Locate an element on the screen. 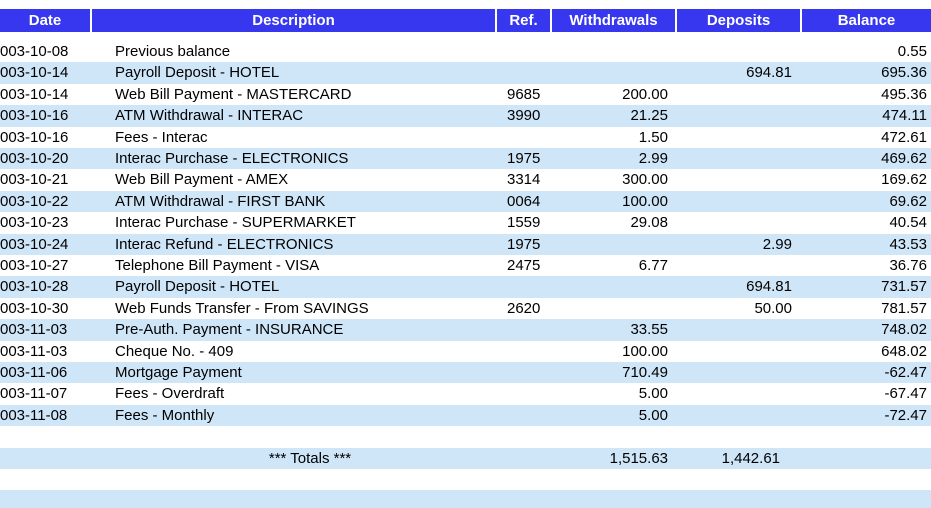  table-row: 003-11-08 Fees - Monthly 5.00 -72.47 is located at coordinates (465, 415).